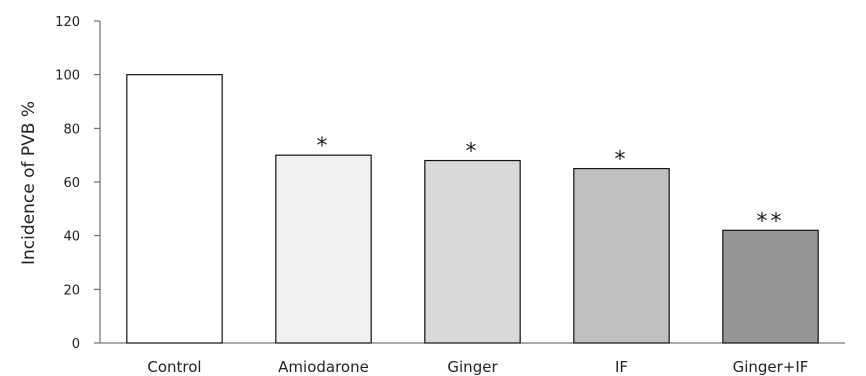 The image size is (866, 376). Describe the element at coordinates (621, 367) in the screenshot. I see `x-tick-label: IF` at that location.